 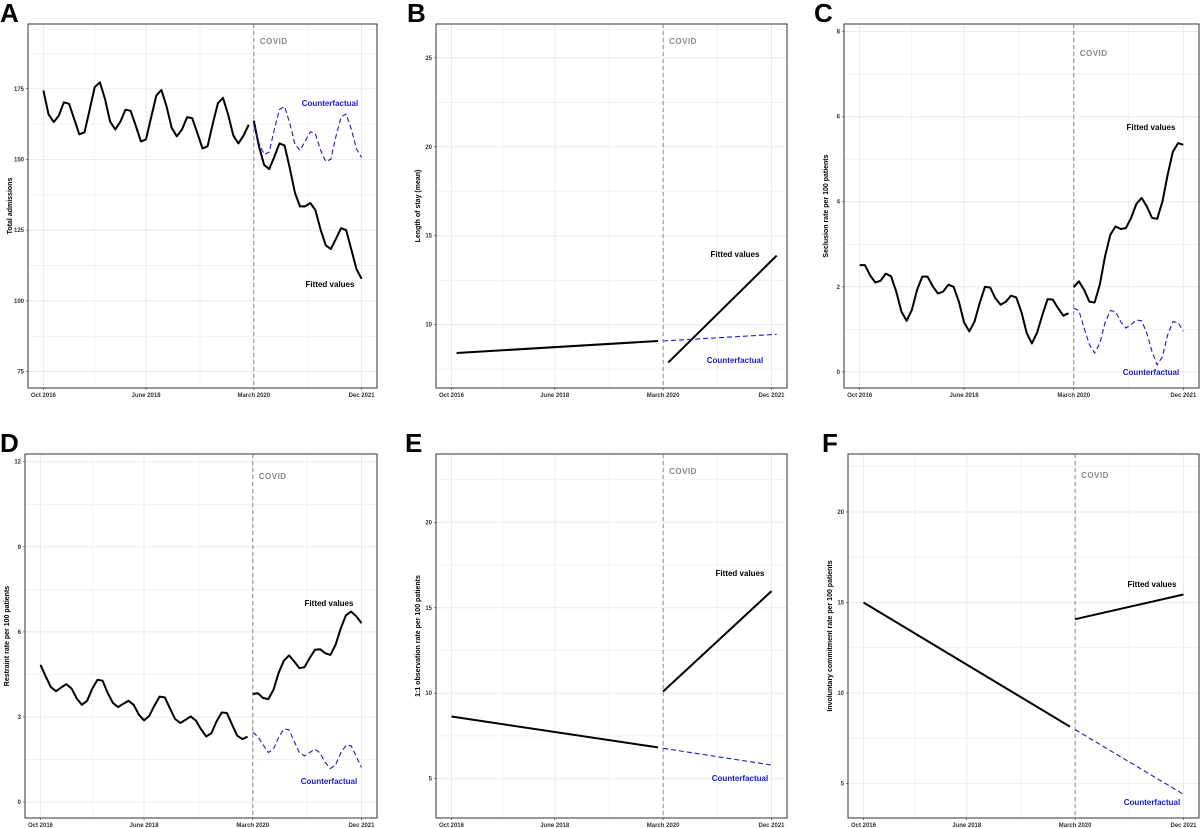 I want to click on panel-letter: D, so click(x=9, y=443).